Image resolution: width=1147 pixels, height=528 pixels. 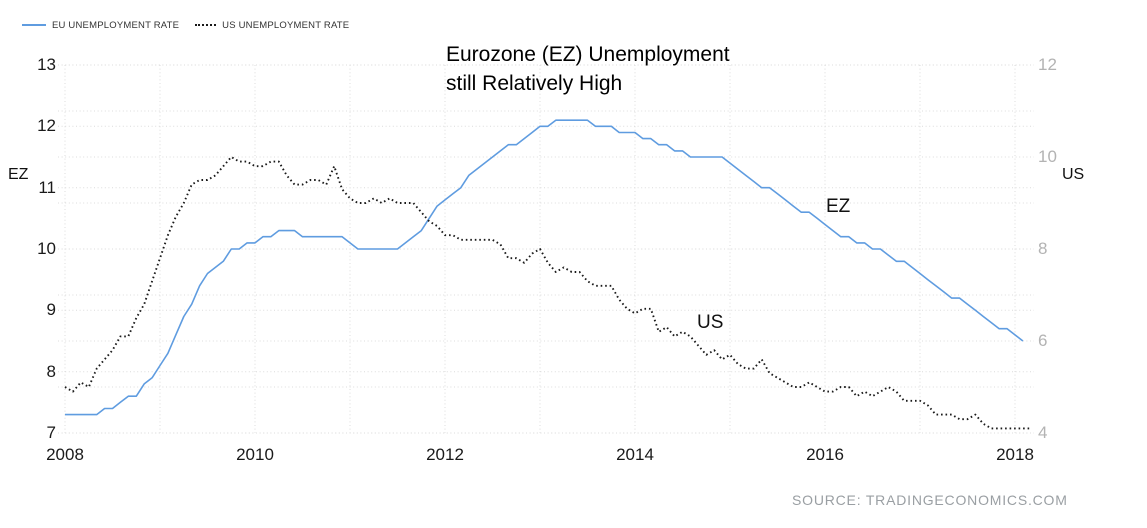 What do you see at coordinates (116, 25) in the screenshot?
I see `legend-label-eu: EU UNEMPLOYMENT RATE` at bounding box center [116, 25].